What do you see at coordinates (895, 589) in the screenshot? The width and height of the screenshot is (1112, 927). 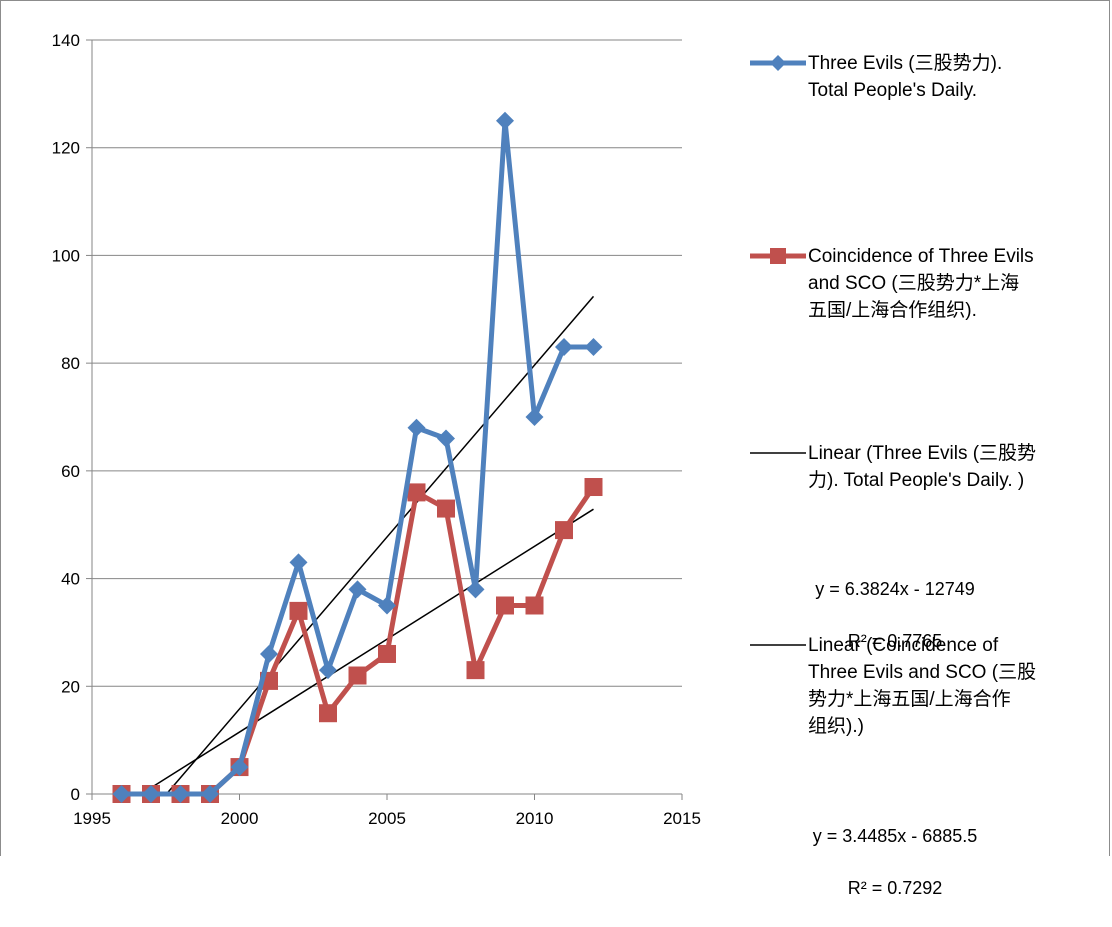 I see `equation-text: y = 6.3824x - 12749` at bounding box center [895, 589].